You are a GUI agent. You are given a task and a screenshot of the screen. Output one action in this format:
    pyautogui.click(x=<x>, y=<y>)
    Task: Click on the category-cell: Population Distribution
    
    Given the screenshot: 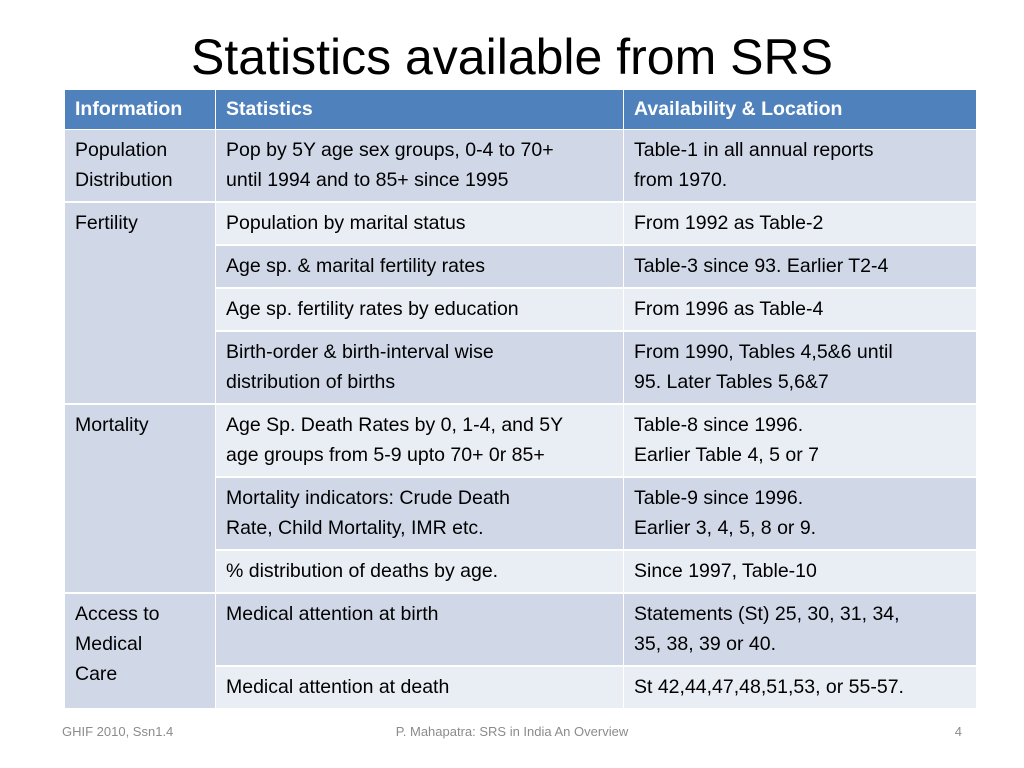 What is the action you would take?
    pyautogui.click(x=140, y=166)
    